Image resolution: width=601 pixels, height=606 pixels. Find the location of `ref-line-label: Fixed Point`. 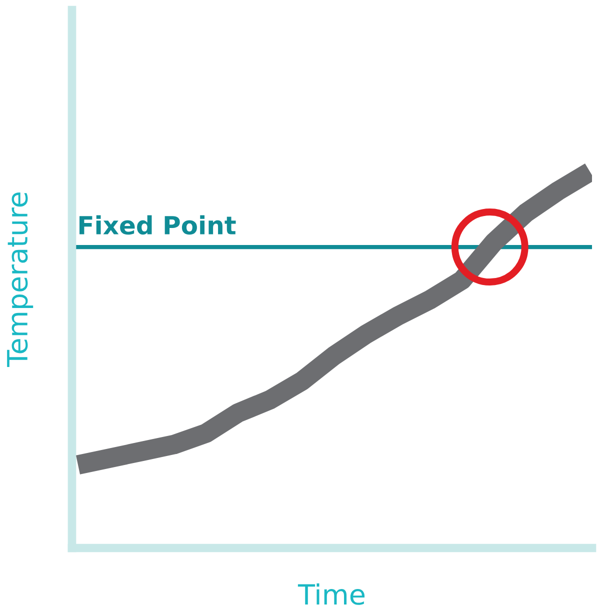

ref-line-label: Fixed Point is located at coordinates (157, 225).